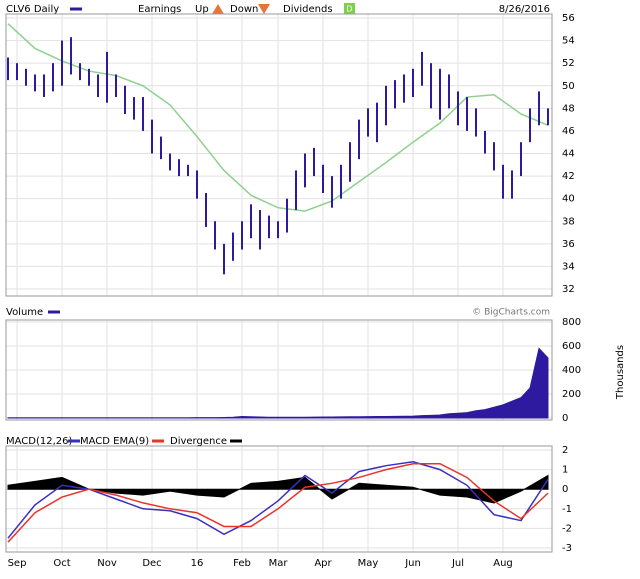  I want to click on x-tick-label: Apr, so click(323, 563).